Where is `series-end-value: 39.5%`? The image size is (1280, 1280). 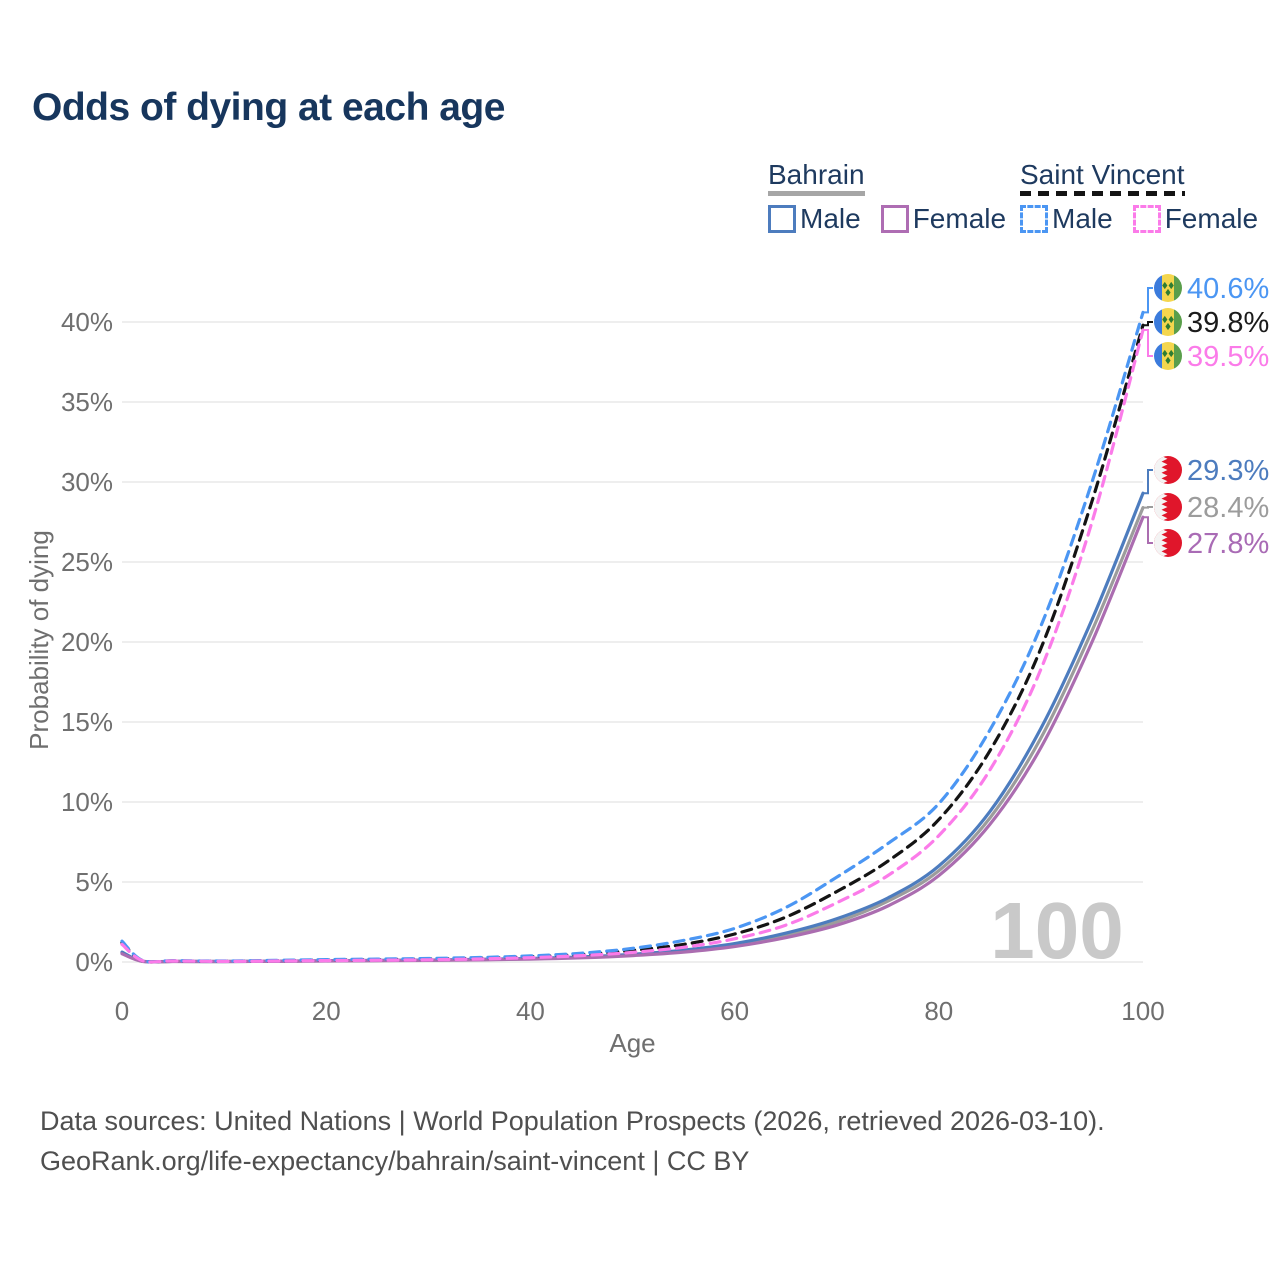 series-end-value: 39.5% is located at coordinates (1228, 357).